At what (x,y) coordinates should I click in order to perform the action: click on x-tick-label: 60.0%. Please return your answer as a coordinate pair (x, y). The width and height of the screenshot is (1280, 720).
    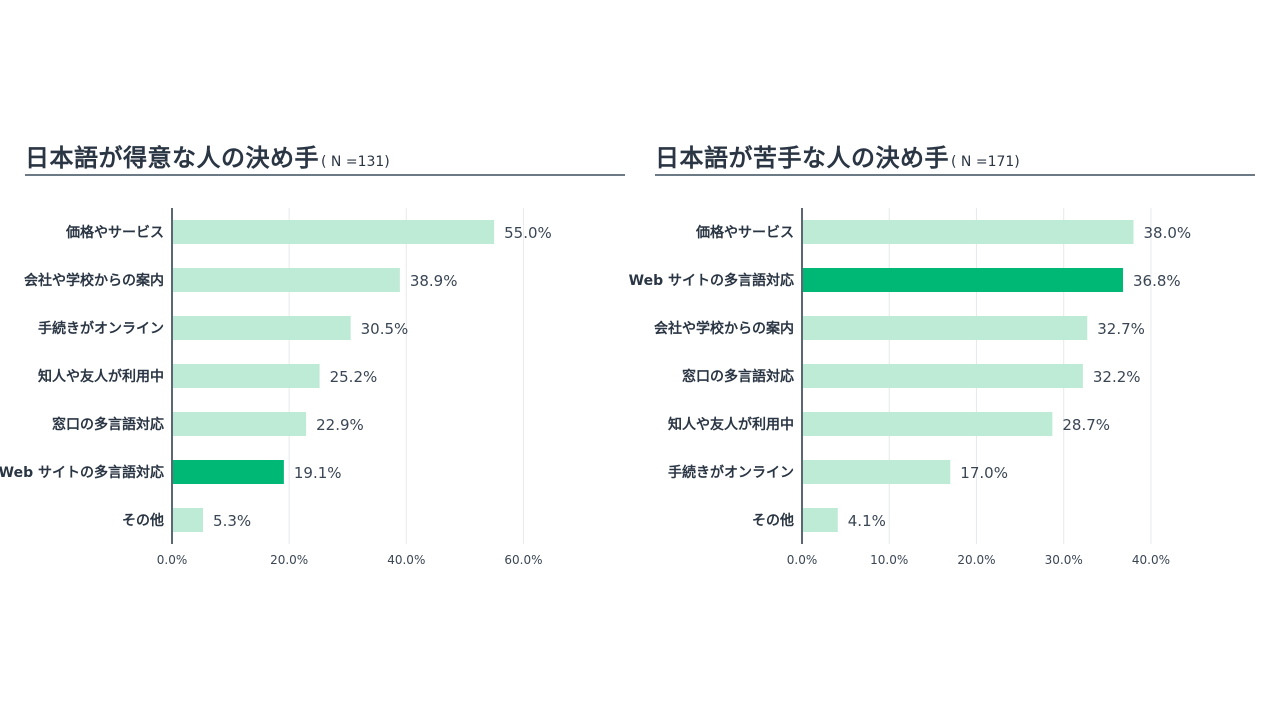
    Looking at the image, I should click on (523, 560).